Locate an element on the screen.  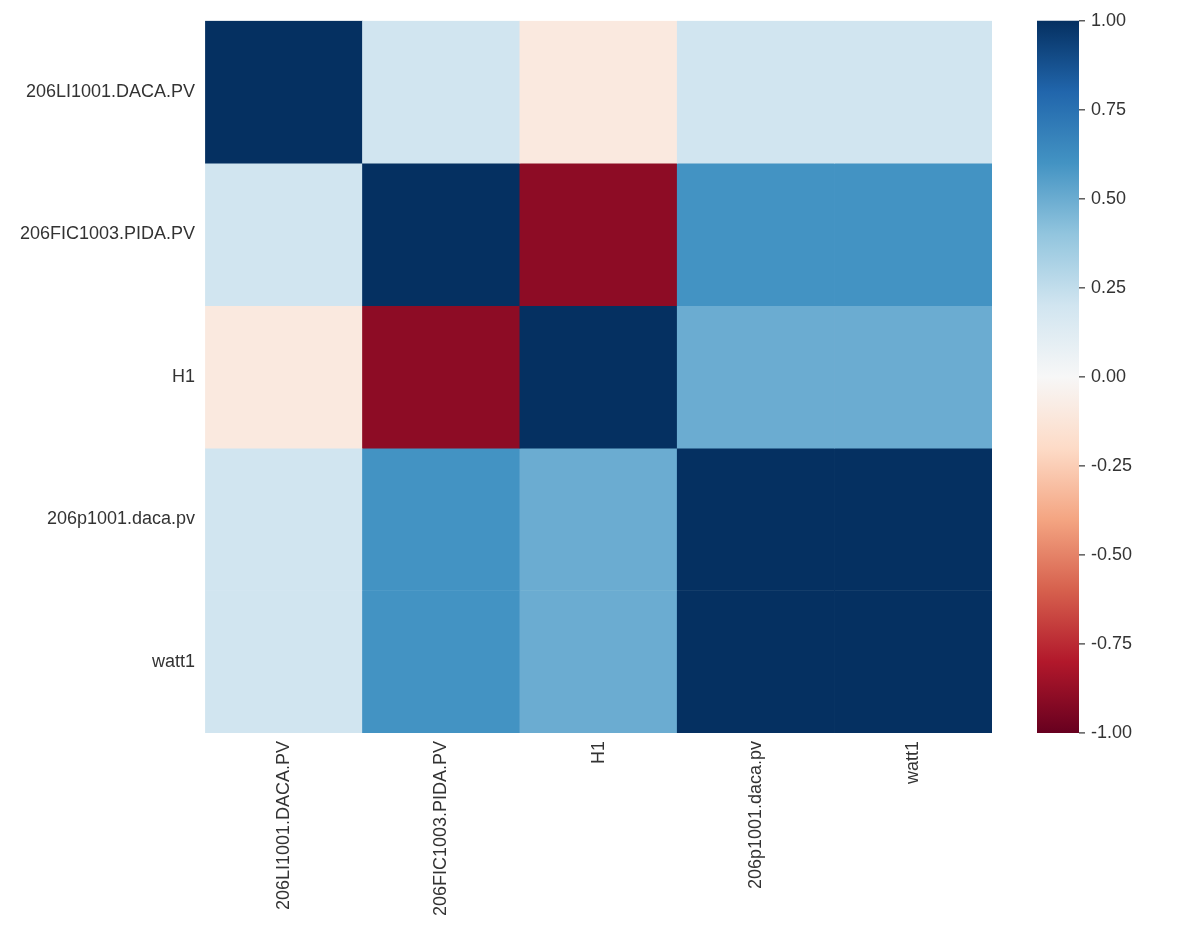
color-bar-label: 0.25 is located at coordinates (1109, 286).